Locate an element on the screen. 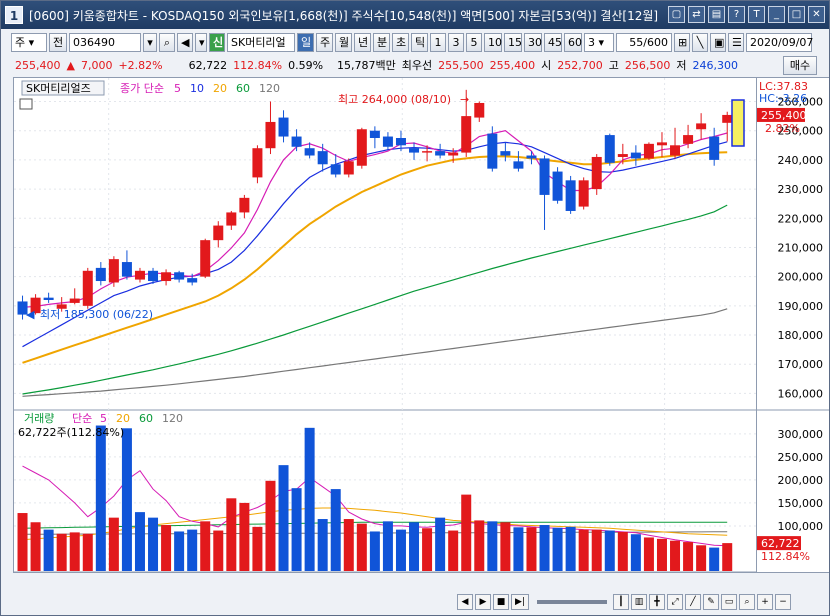 The image size is (830, 616). volume-tick-label: 200,000 is located at coordinates (801, 480).